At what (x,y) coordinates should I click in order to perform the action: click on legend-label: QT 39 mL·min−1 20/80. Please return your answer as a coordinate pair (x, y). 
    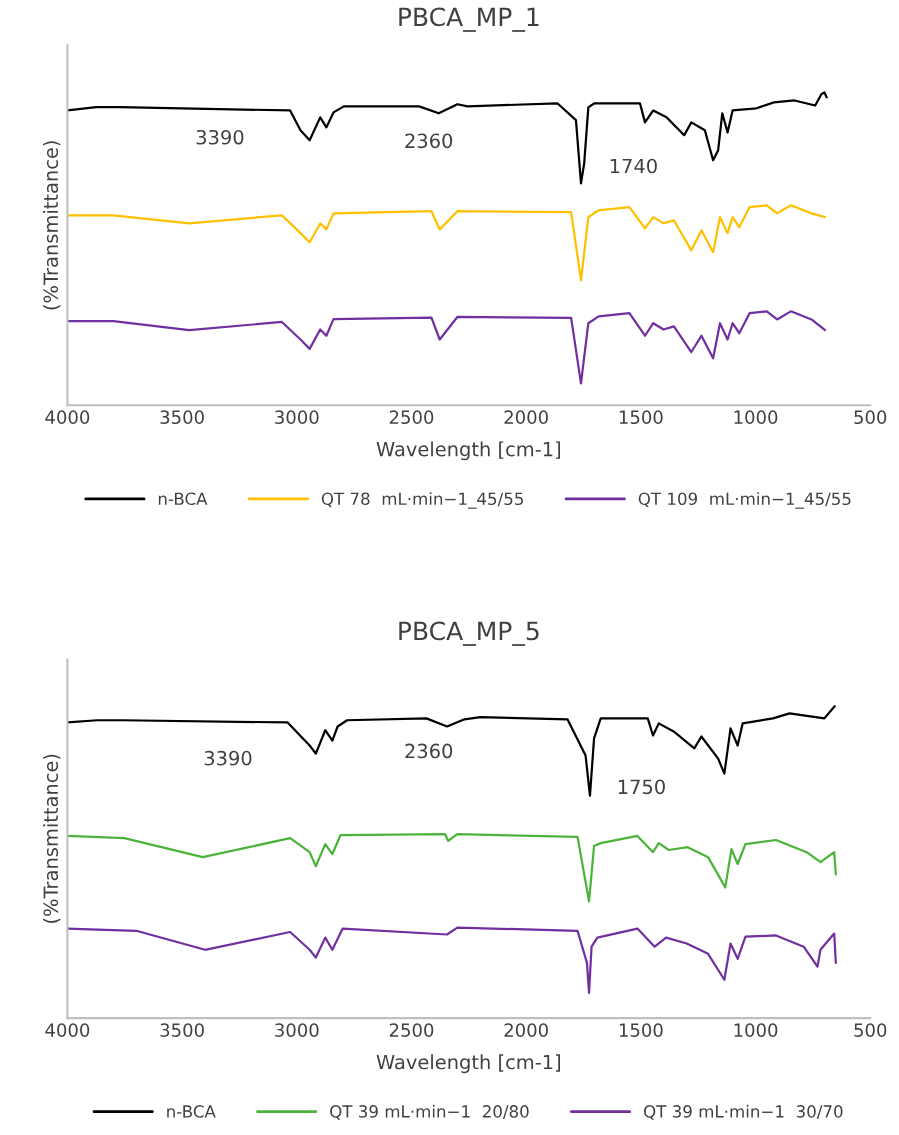
    Looking at the image, I should click on (429, 1112).